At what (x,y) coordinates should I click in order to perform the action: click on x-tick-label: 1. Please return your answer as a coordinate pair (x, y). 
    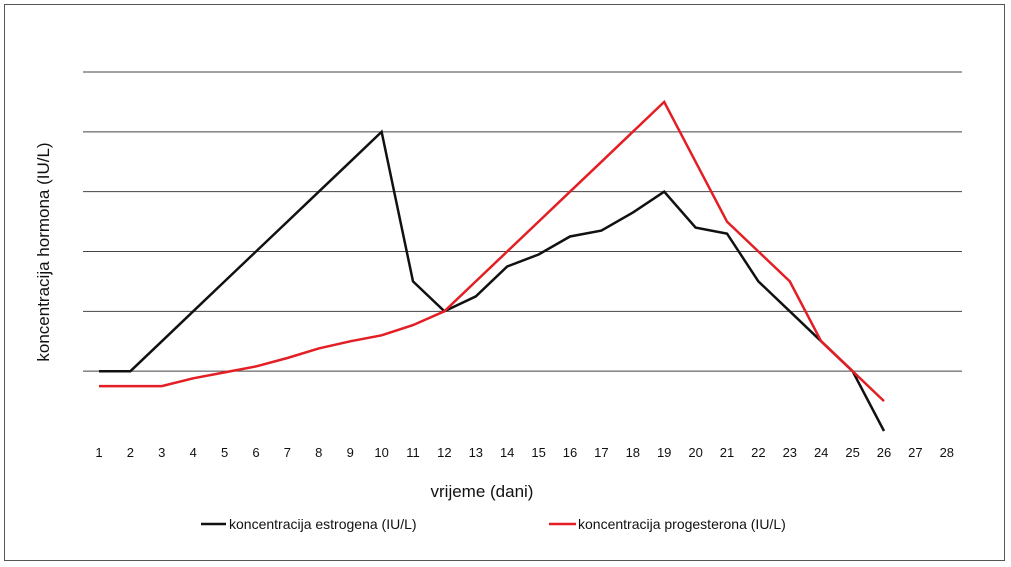
    Looking at the image, I should click on (98, 452).